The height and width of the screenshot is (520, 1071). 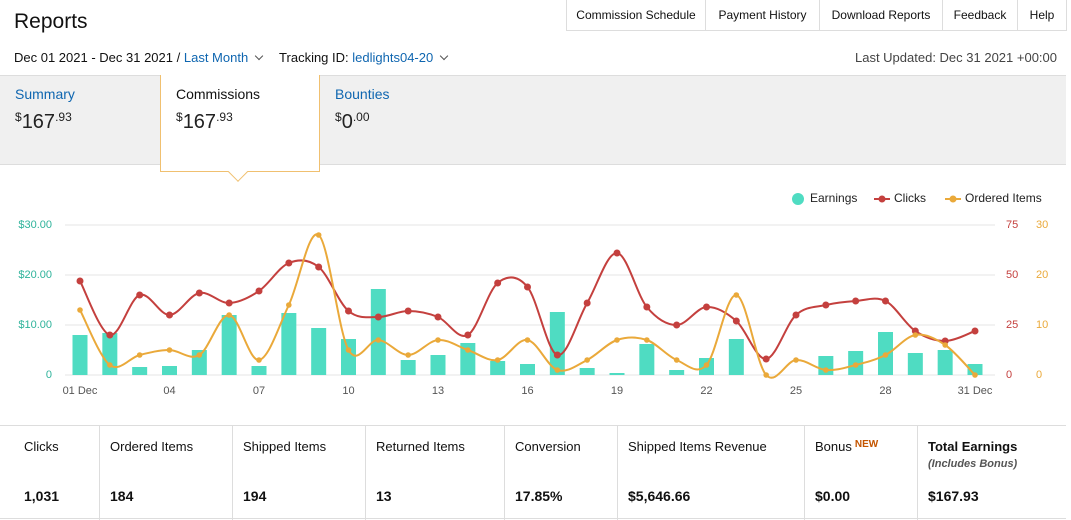 I want to click on y-tick-label: $10.00, so click(x=35, y=325).